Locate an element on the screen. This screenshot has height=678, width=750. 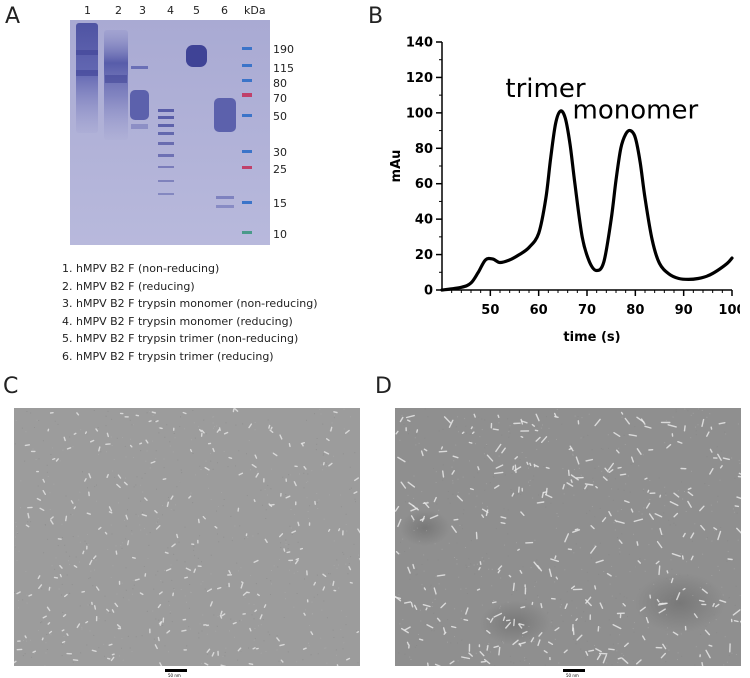
x-tick-label: 100 is located at coordinates (729, 310).